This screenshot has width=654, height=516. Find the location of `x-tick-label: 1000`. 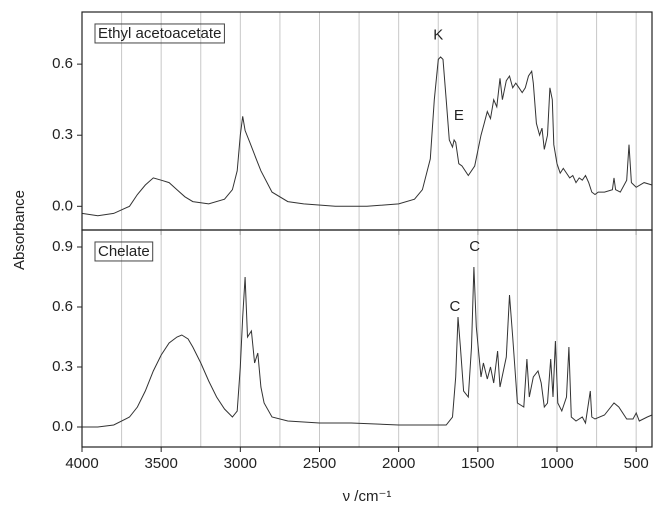

x-tick-label: 1000 is located at coordinates (556, 463).